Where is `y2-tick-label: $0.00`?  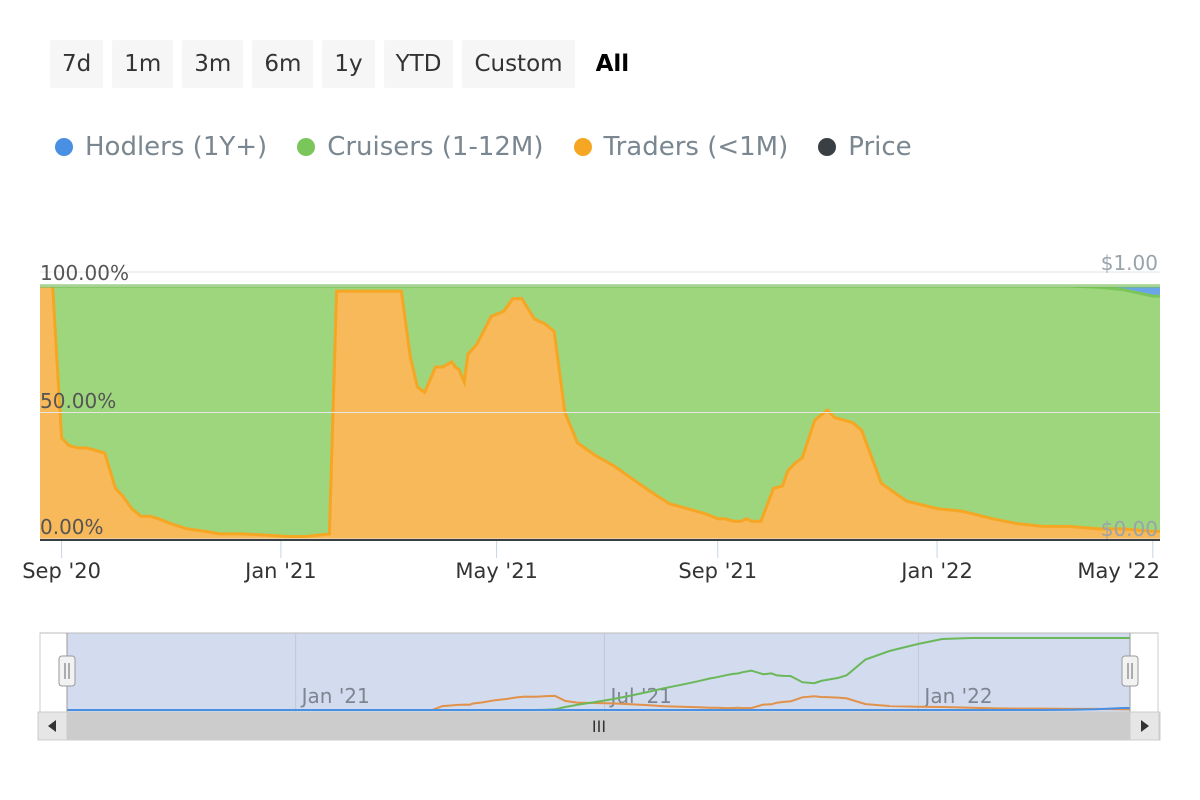 y2-tick-label: $0.00 is located at coordinates (1129, 529).